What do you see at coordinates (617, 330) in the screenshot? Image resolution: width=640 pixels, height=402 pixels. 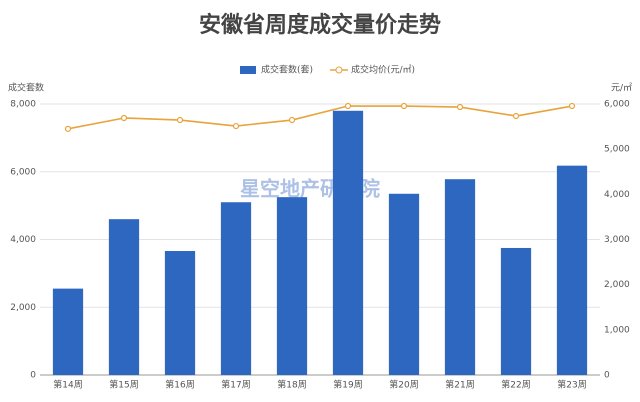 I see `tick-label: 1,000` at bounding box center [617, 330].